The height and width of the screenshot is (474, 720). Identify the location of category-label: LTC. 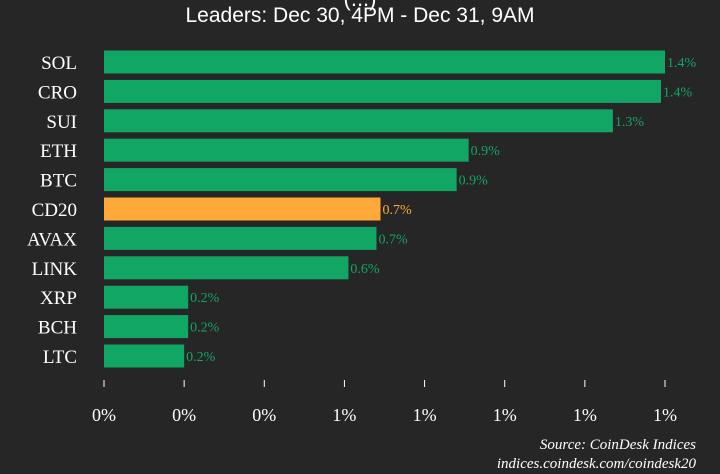
(60, 357).